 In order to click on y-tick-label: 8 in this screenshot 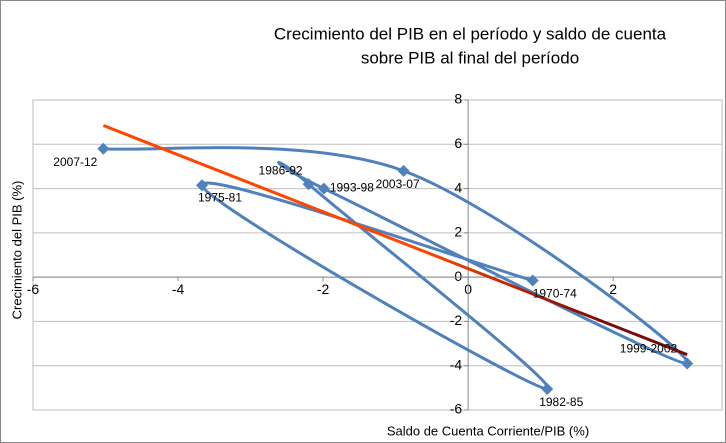, I will do `click(458, 99)`.